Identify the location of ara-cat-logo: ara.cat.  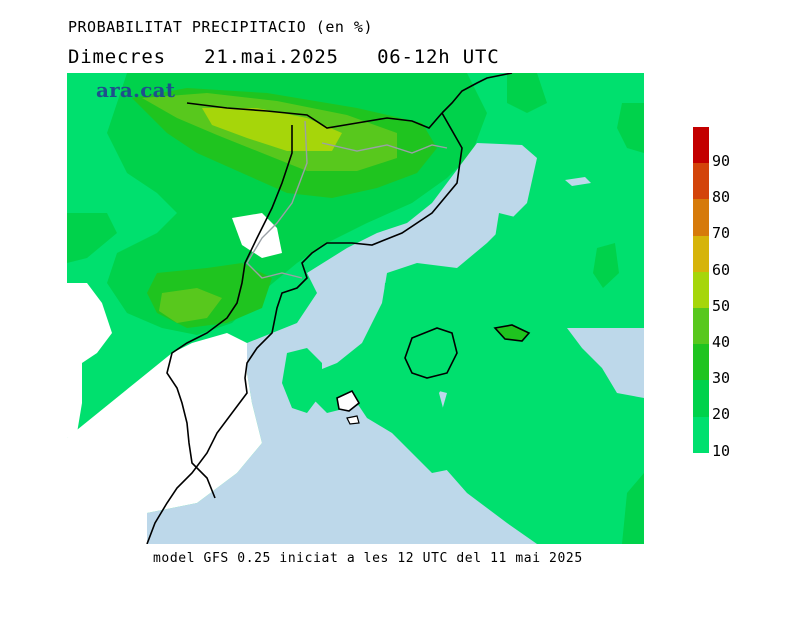
(136, 90).